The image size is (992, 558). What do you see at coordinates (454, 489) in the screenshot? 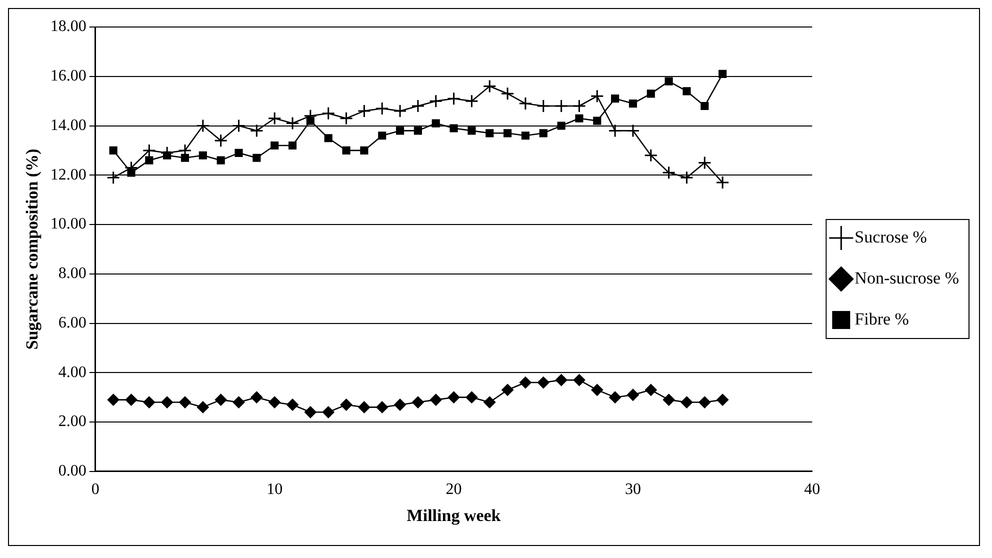
I see `x-tick-label: 20` at bounding box center [454, 489].